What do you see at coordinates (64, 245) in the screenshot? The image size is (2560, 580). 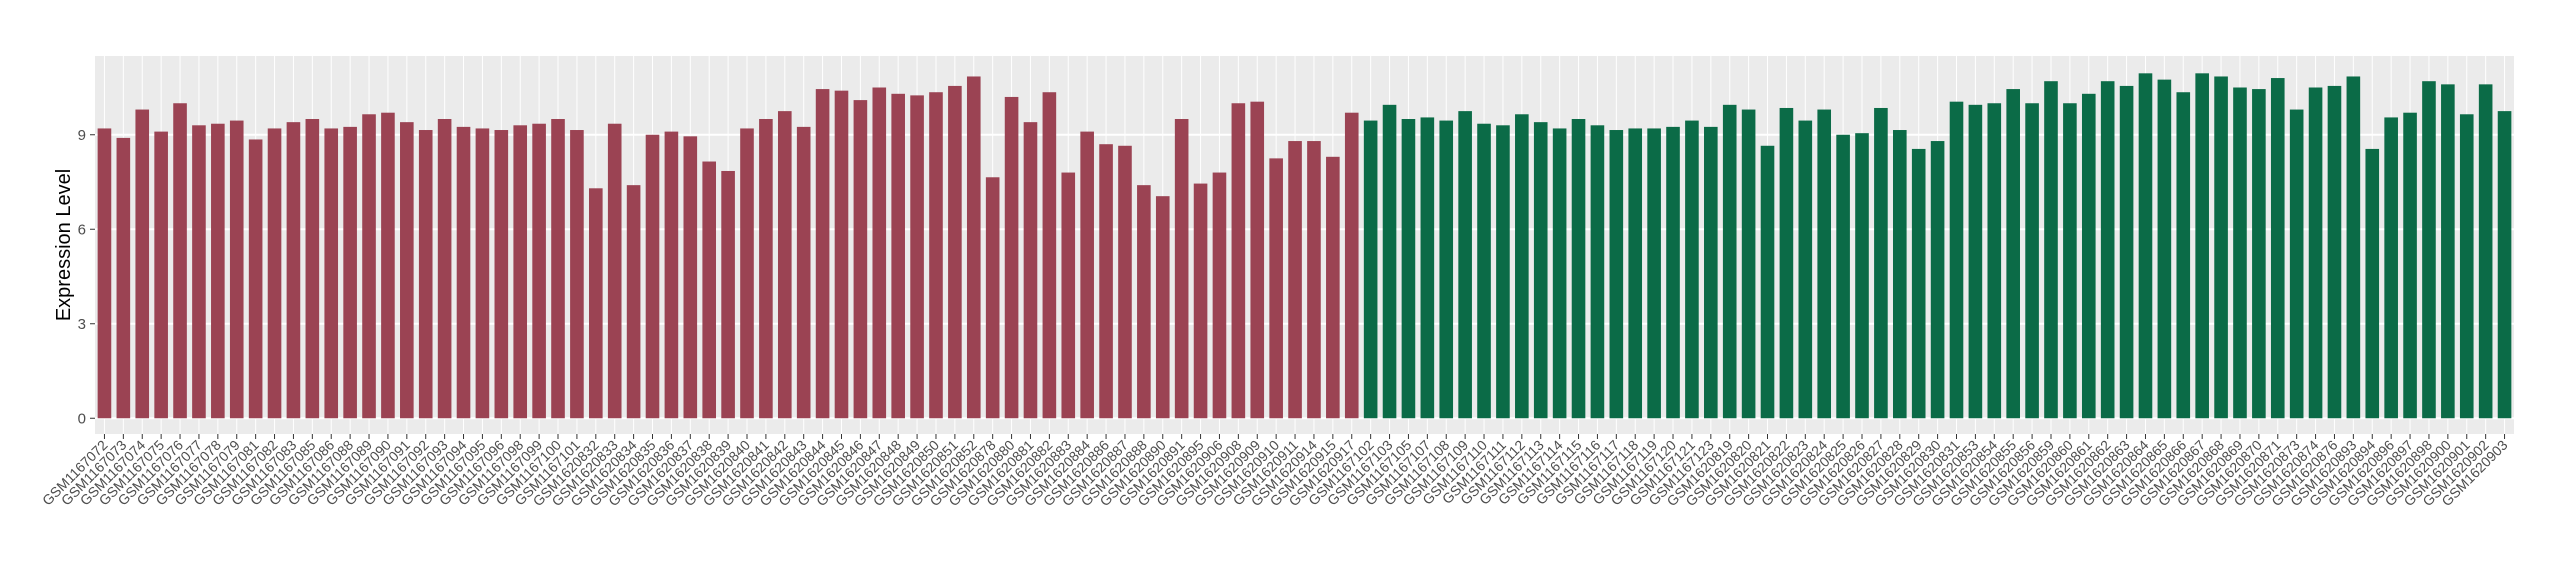 I see `y-axis-title: Expression Level` at bounding box center [64, 245].